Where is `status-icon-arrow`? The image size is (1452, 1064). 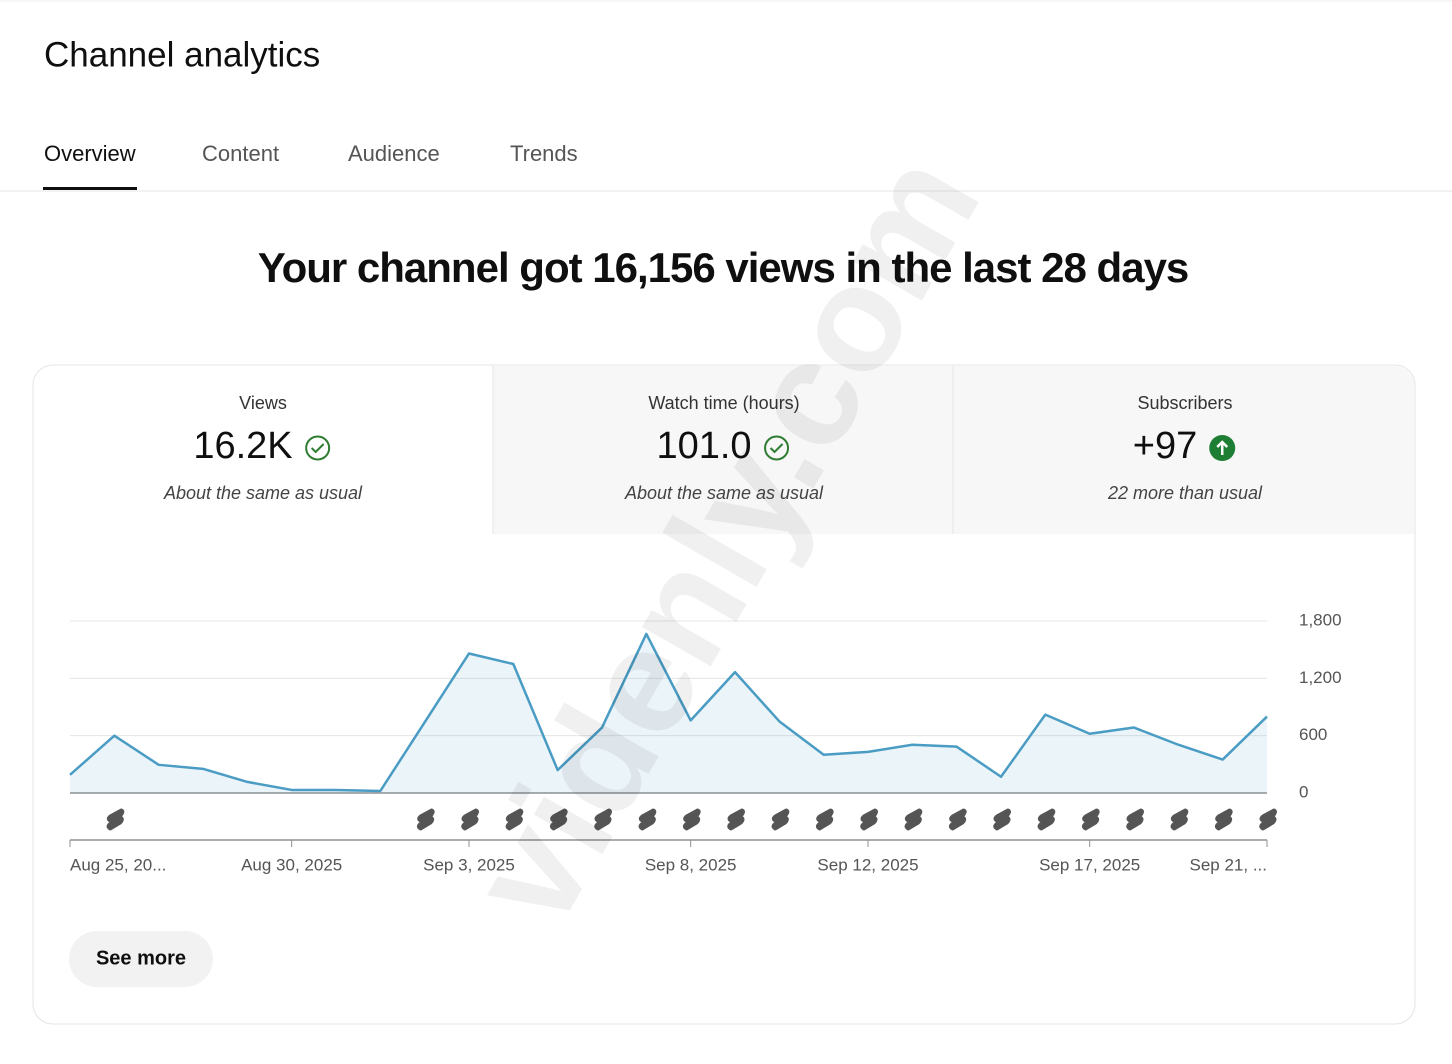 status-icon-arrow is located at coordinates (1222, 447).